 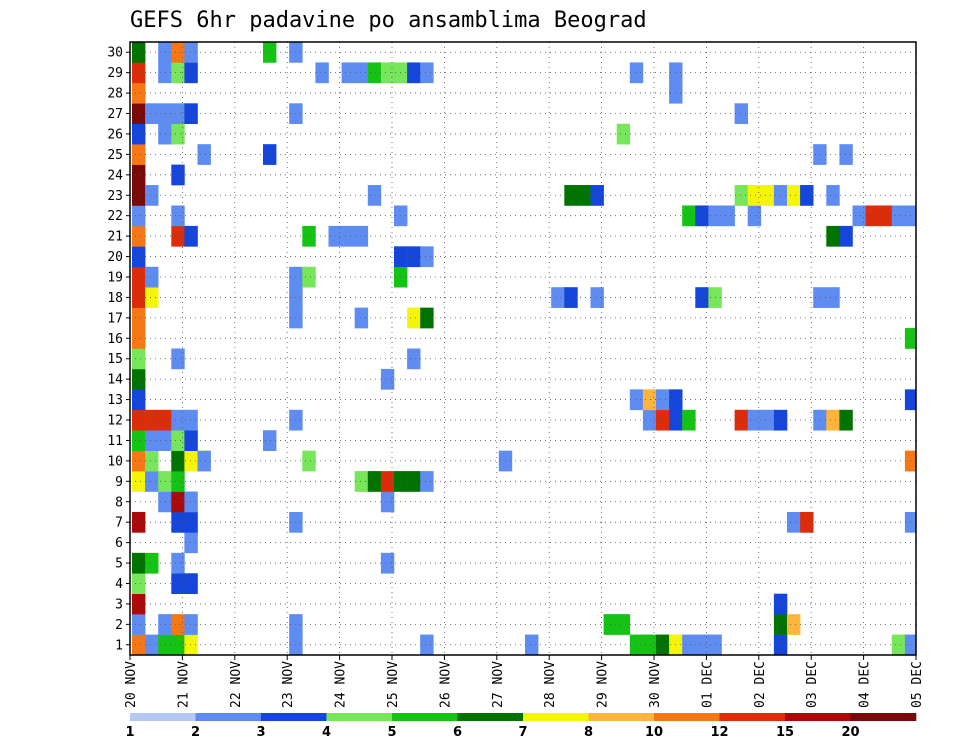 What do you see at coordinates (391, 732) in the screenshot?
I see `colorbar-label: 5` at bounding box center [391, 732].